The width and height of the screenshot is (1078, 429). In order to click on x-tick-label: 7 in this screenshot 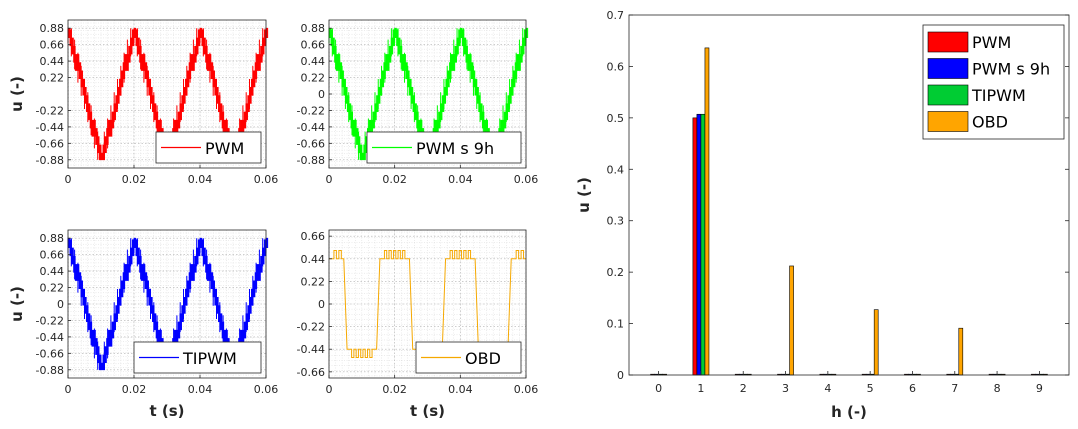, I will do `click(954, 388)`.